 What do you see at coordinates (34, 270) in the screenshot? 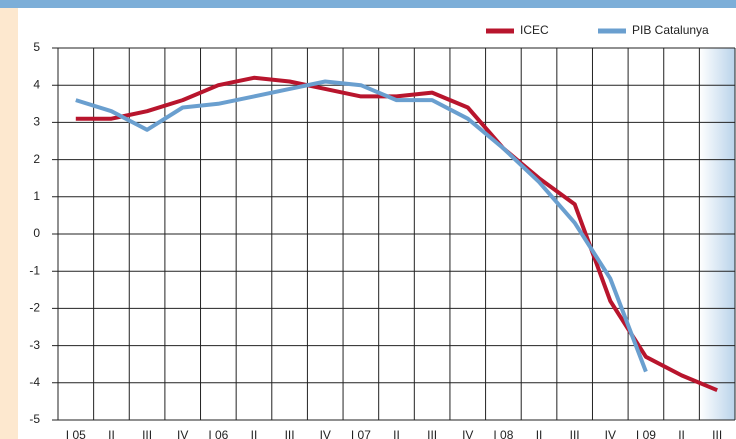
I see `y-tick-label: -1` at bounding box center [34, 270].